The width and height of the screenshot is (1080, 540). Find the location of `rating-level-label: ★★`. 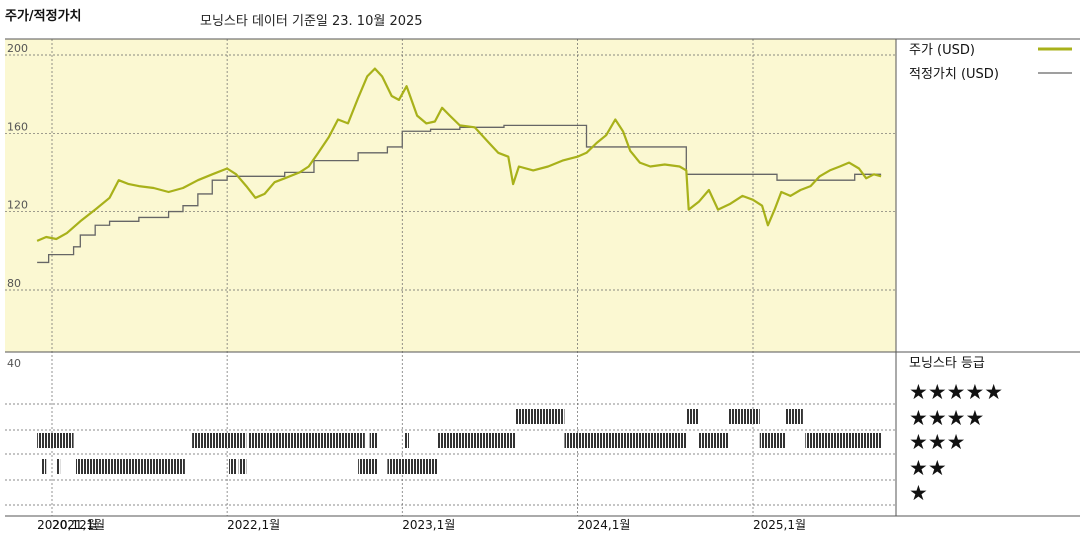

rating-level-label: ★★ is located at coordinates (928, 468).